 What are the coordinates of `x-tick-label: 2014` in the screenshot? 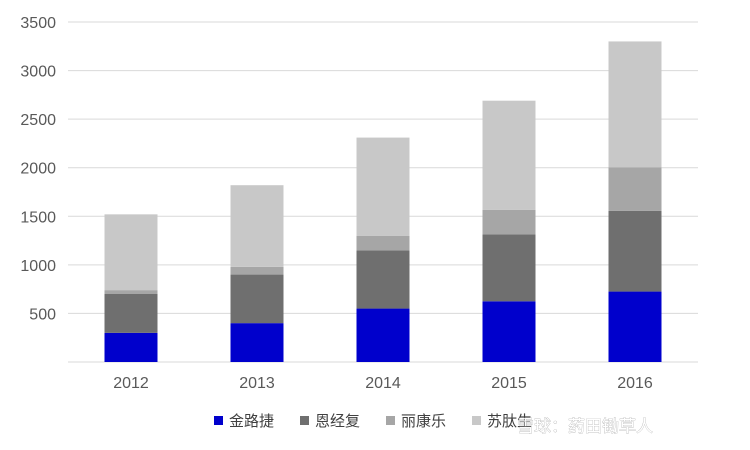 It's located at (383, 383).